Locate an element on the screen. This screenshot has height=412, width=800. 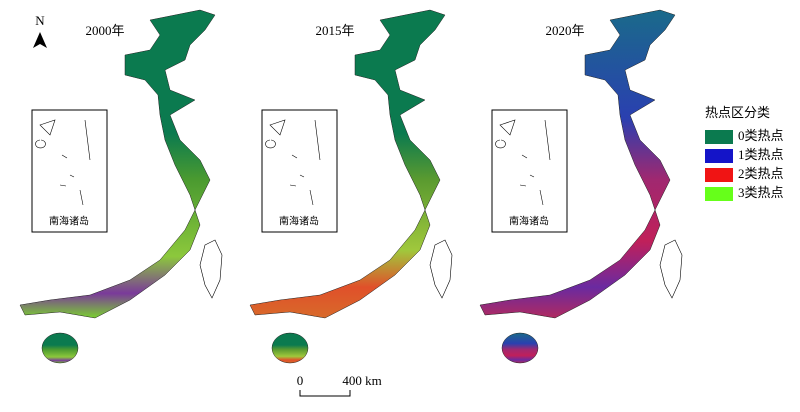
panel-title: 2020年 is located at coordinates (564, 30).